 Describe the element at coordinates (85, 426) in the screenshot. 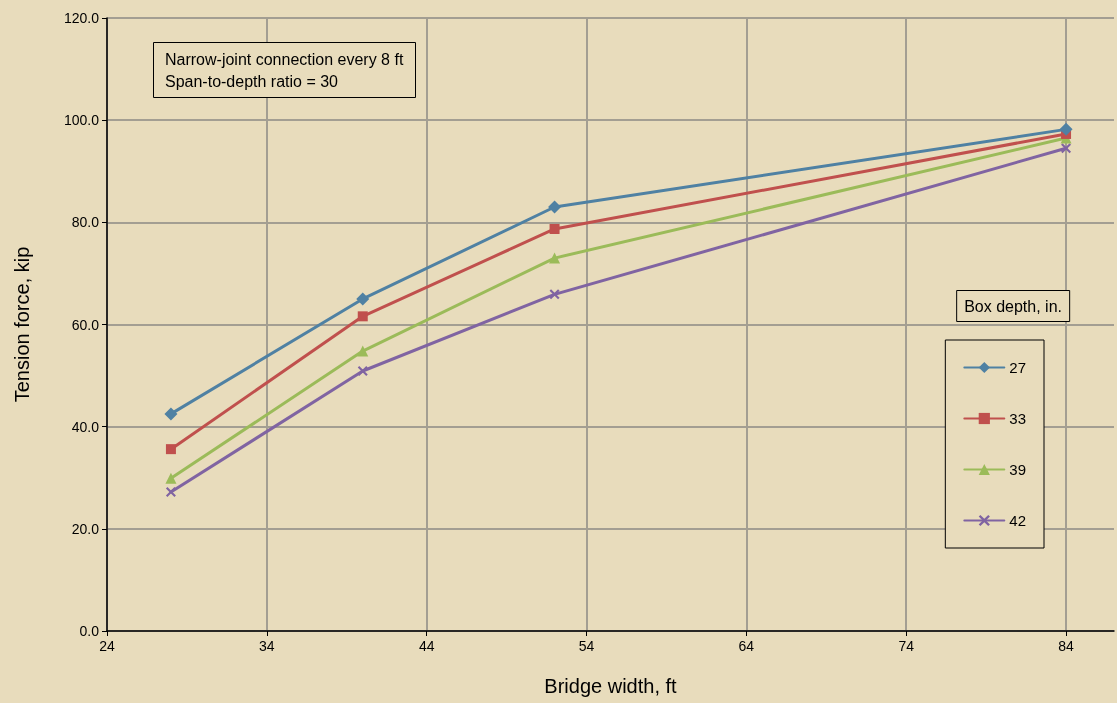

I see `y-tick-label: 40.0` at that location.